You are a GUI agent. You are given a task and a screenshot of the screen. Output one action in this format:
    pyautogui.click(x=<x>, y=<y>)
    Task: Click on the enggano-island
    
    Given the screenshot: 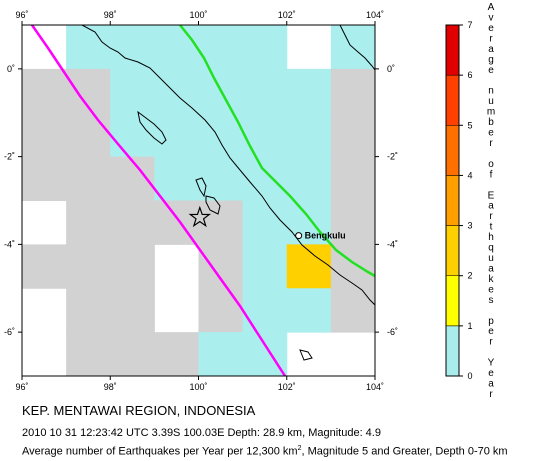 What is the action you would take?
    pyautogui.click(x=306, y=355)
    